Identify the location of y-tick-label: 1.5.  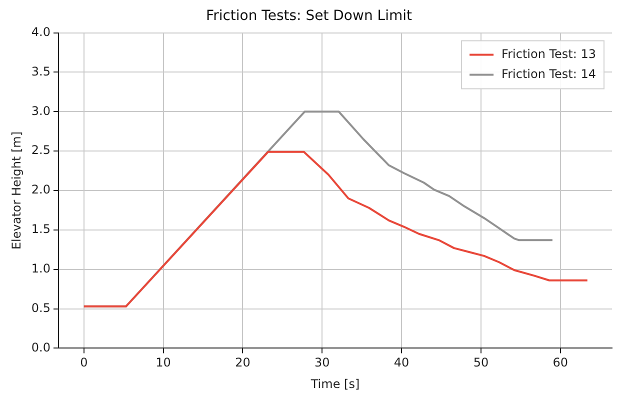
(40, 229).